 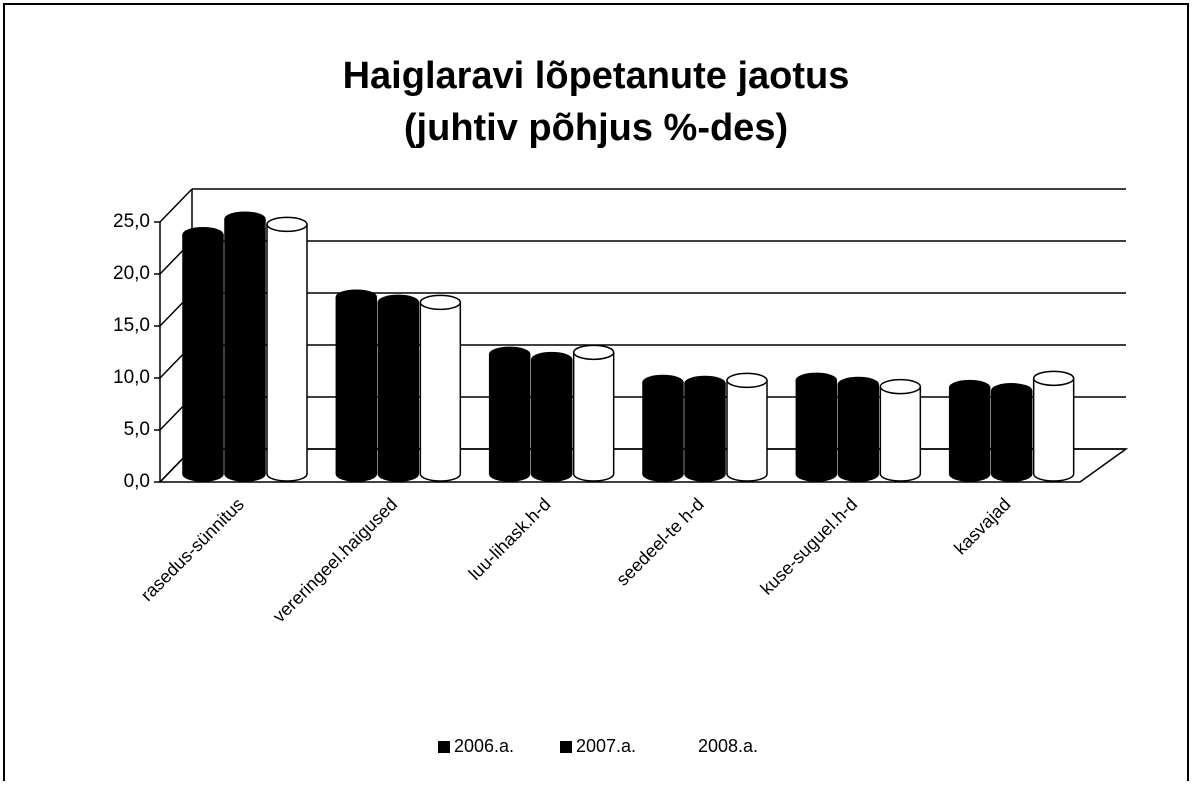 I want to click on y-tick-label: 5,0, so click(x=137, y=429).